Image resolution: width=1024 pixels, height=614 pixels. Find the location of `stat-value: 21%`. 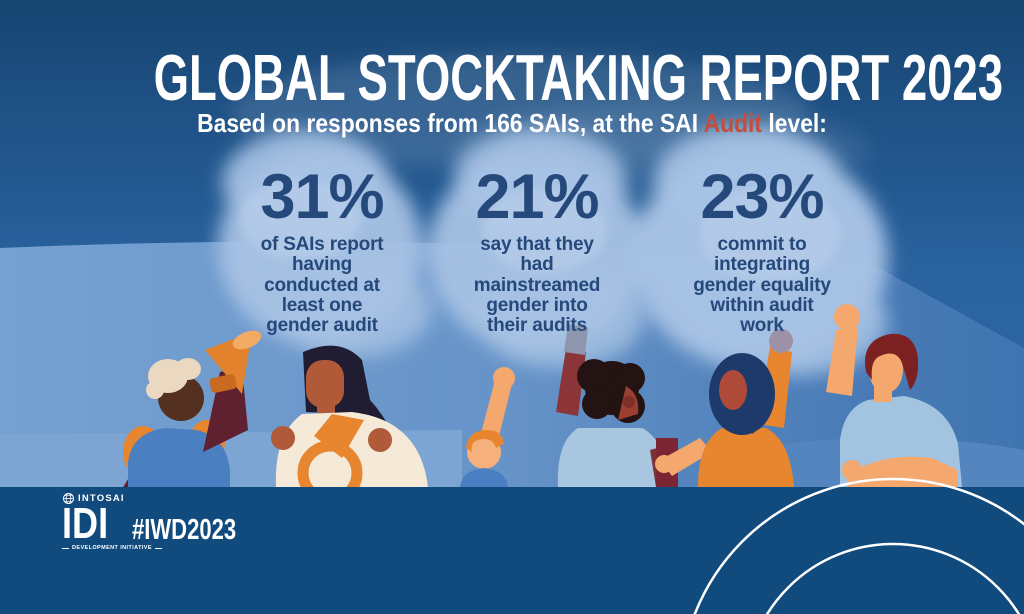

stat-value: 21% is located at coordinates (537, 197).